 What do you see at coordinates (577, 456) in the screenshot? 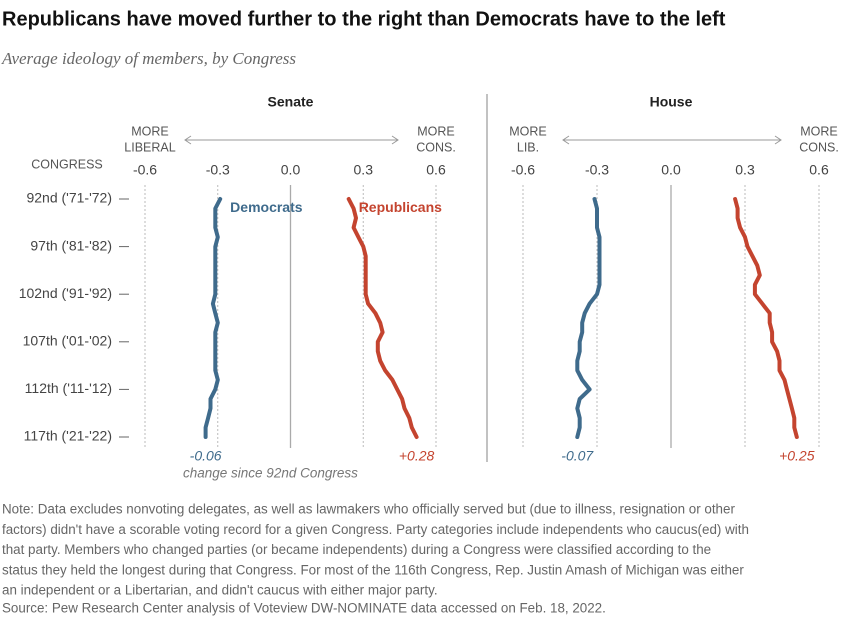
I see `change-label: -0.07` at bounding box center [577, 456].